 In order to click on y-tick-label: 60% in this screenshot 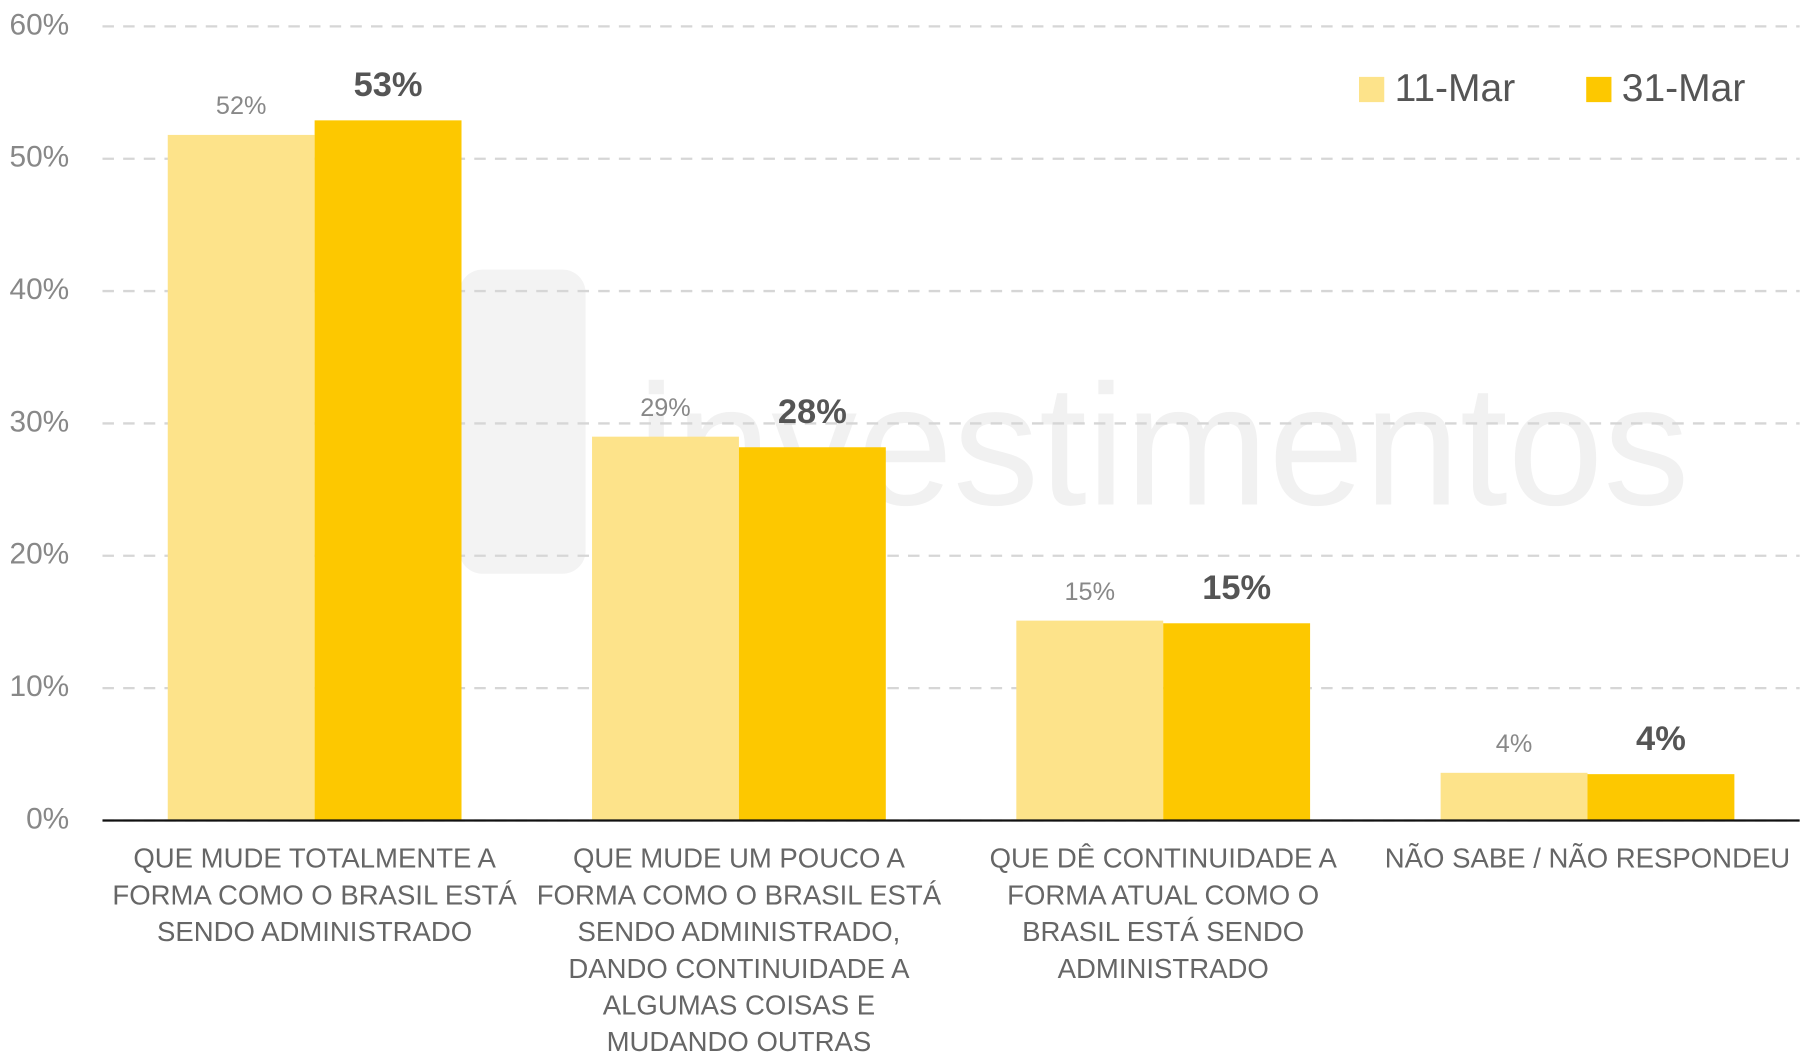, I will do `click(40, 24)`.